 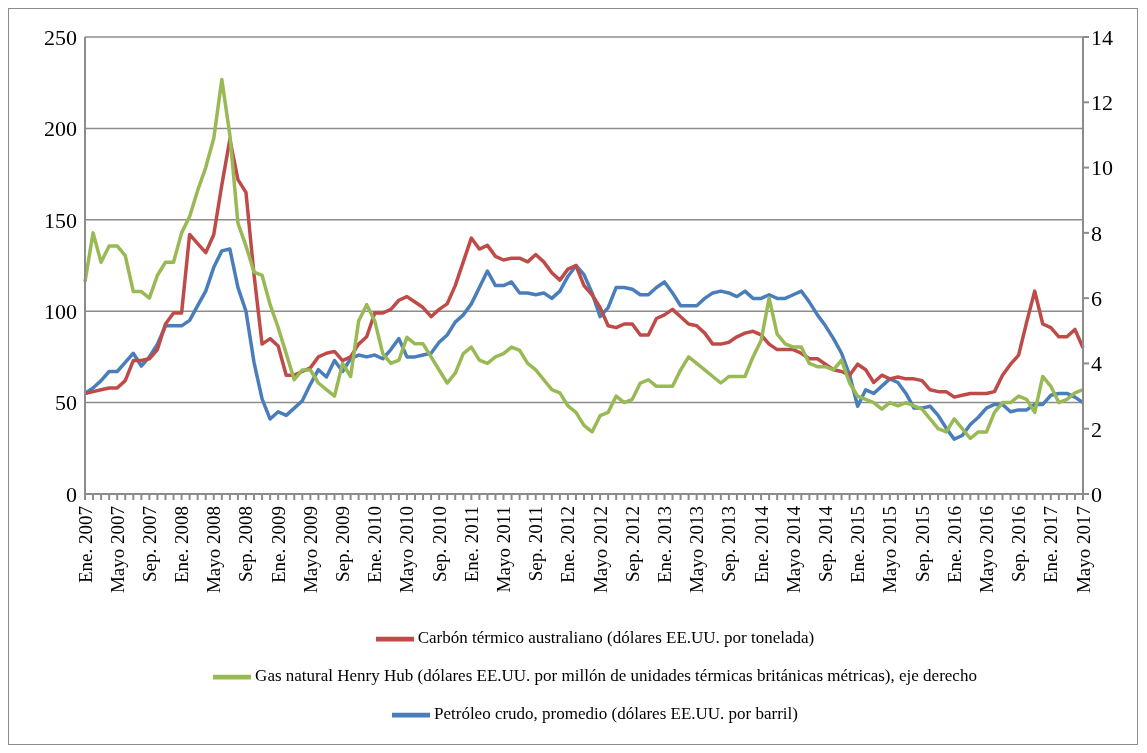 What do you see at coordinates (375, 545) in the screenshot?
I see `x-tick-label: Ene. 2010` at bounding box center [375, 545].